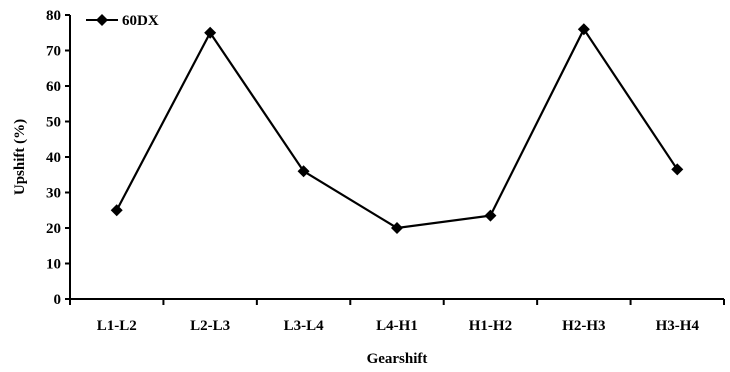  What do you see at coordinates (20, 157) in the screenshot?
I see `y-axis-title: Upshift (%)` at bounding box center [20, 157].